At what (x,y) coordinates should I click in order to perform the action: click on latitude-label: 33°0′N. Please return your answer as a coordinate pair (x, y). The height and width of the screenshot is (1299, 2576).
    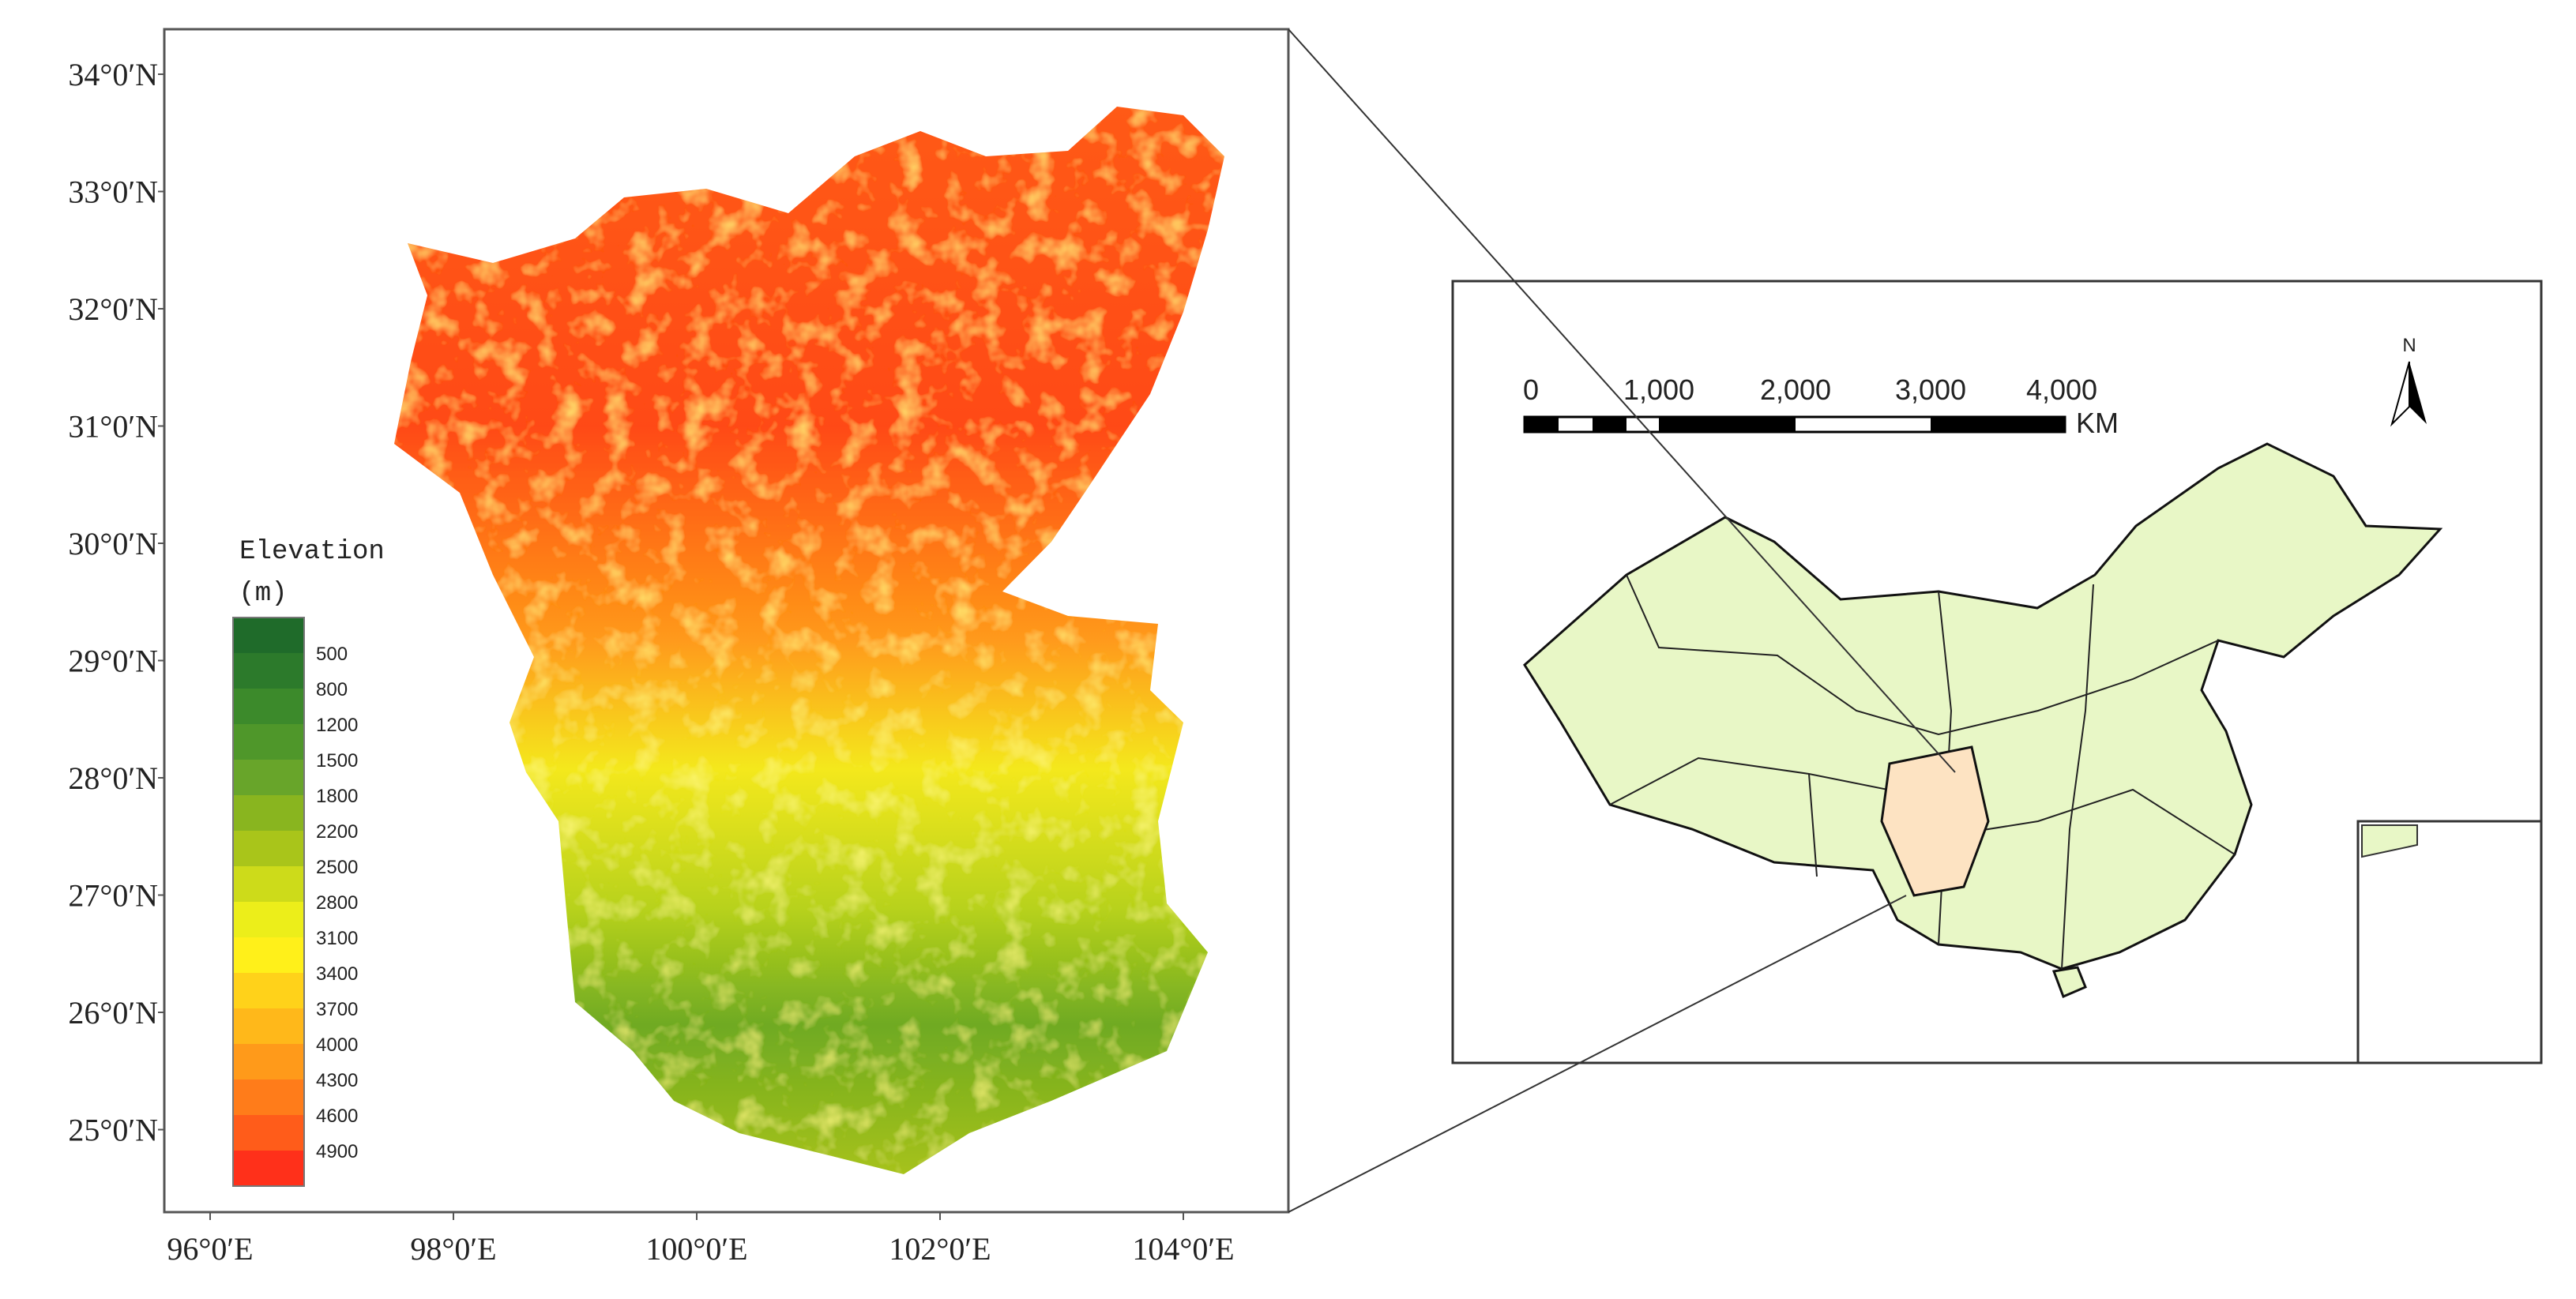
    Looking at the image, I should click on (113, 192).